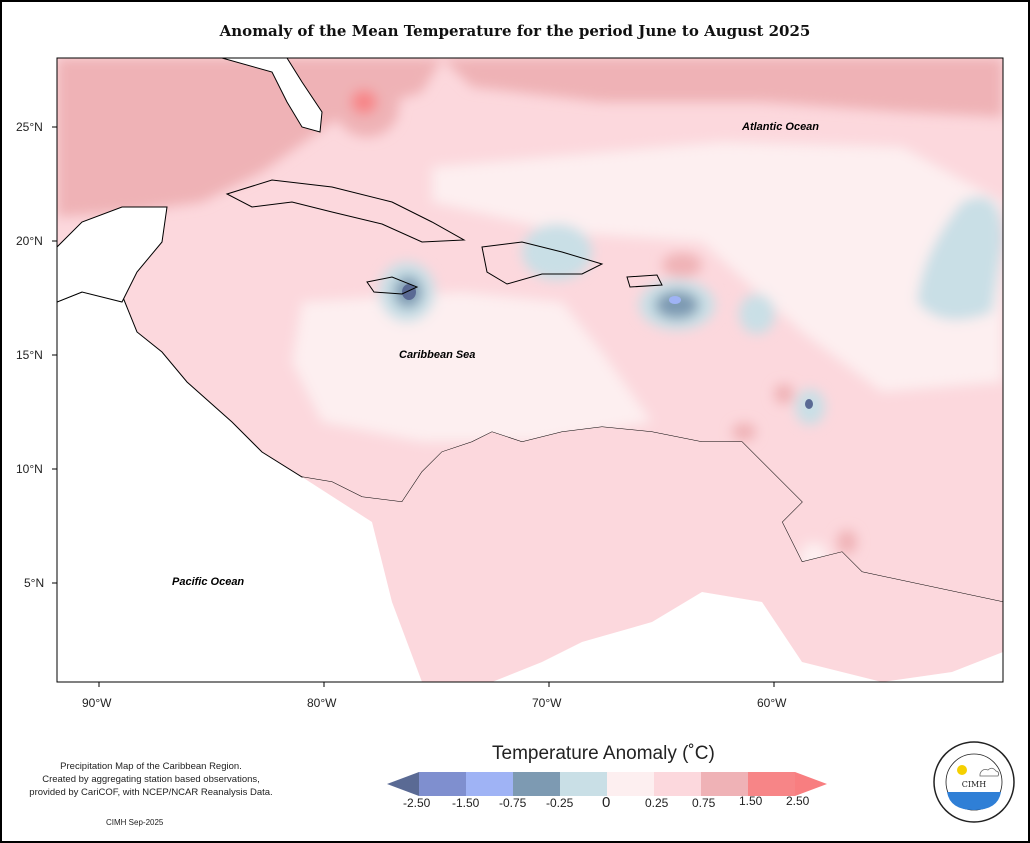 Image resolution: width=1030 pixels, height=843 pixels. I want to click on legend-tick: -2.50, so click(417, 803).